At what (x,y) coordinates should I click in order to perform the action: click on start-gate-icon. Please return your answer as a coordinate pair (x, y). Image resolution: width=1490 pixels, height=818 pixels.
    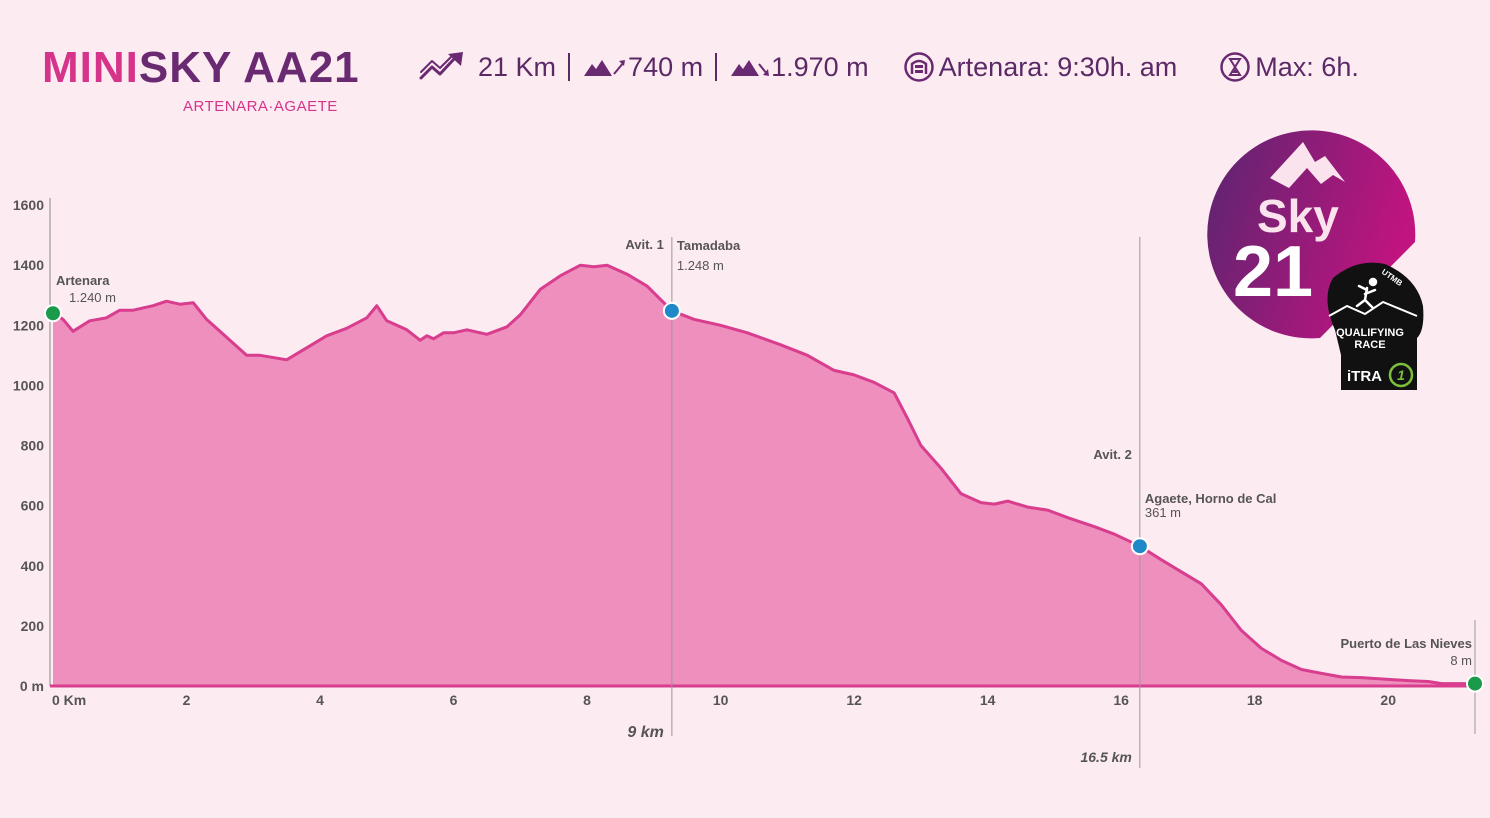
    Looking at the image, I should click on (919, 67).